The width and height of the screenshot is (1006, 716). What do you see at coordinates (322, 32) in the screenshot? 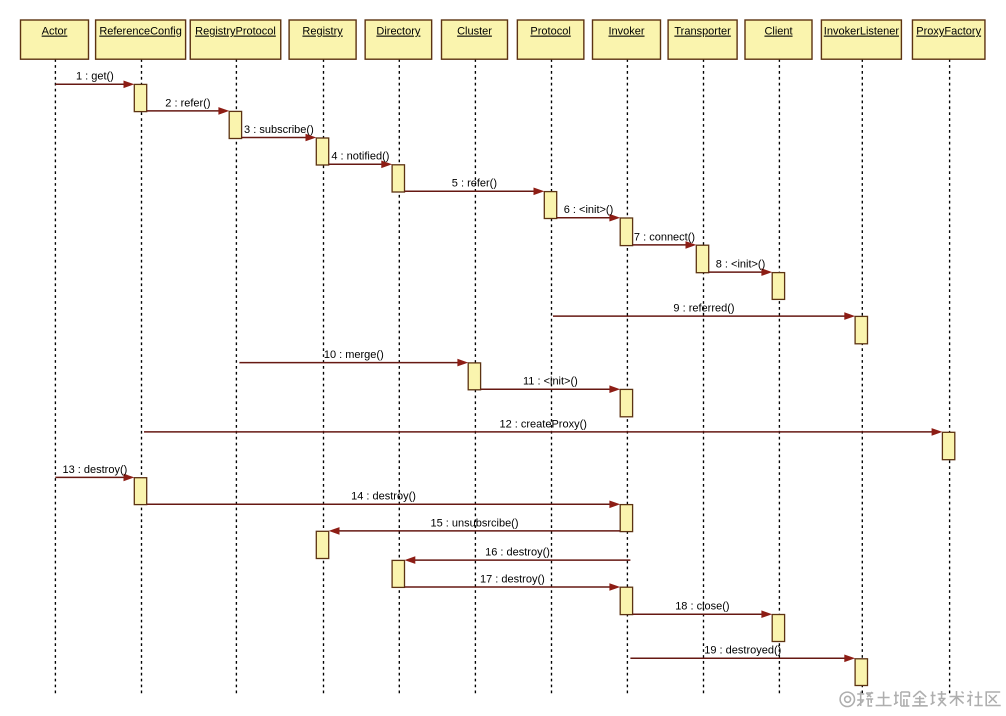
I see `svg-text: Registry` at bounding box center [322, 32].